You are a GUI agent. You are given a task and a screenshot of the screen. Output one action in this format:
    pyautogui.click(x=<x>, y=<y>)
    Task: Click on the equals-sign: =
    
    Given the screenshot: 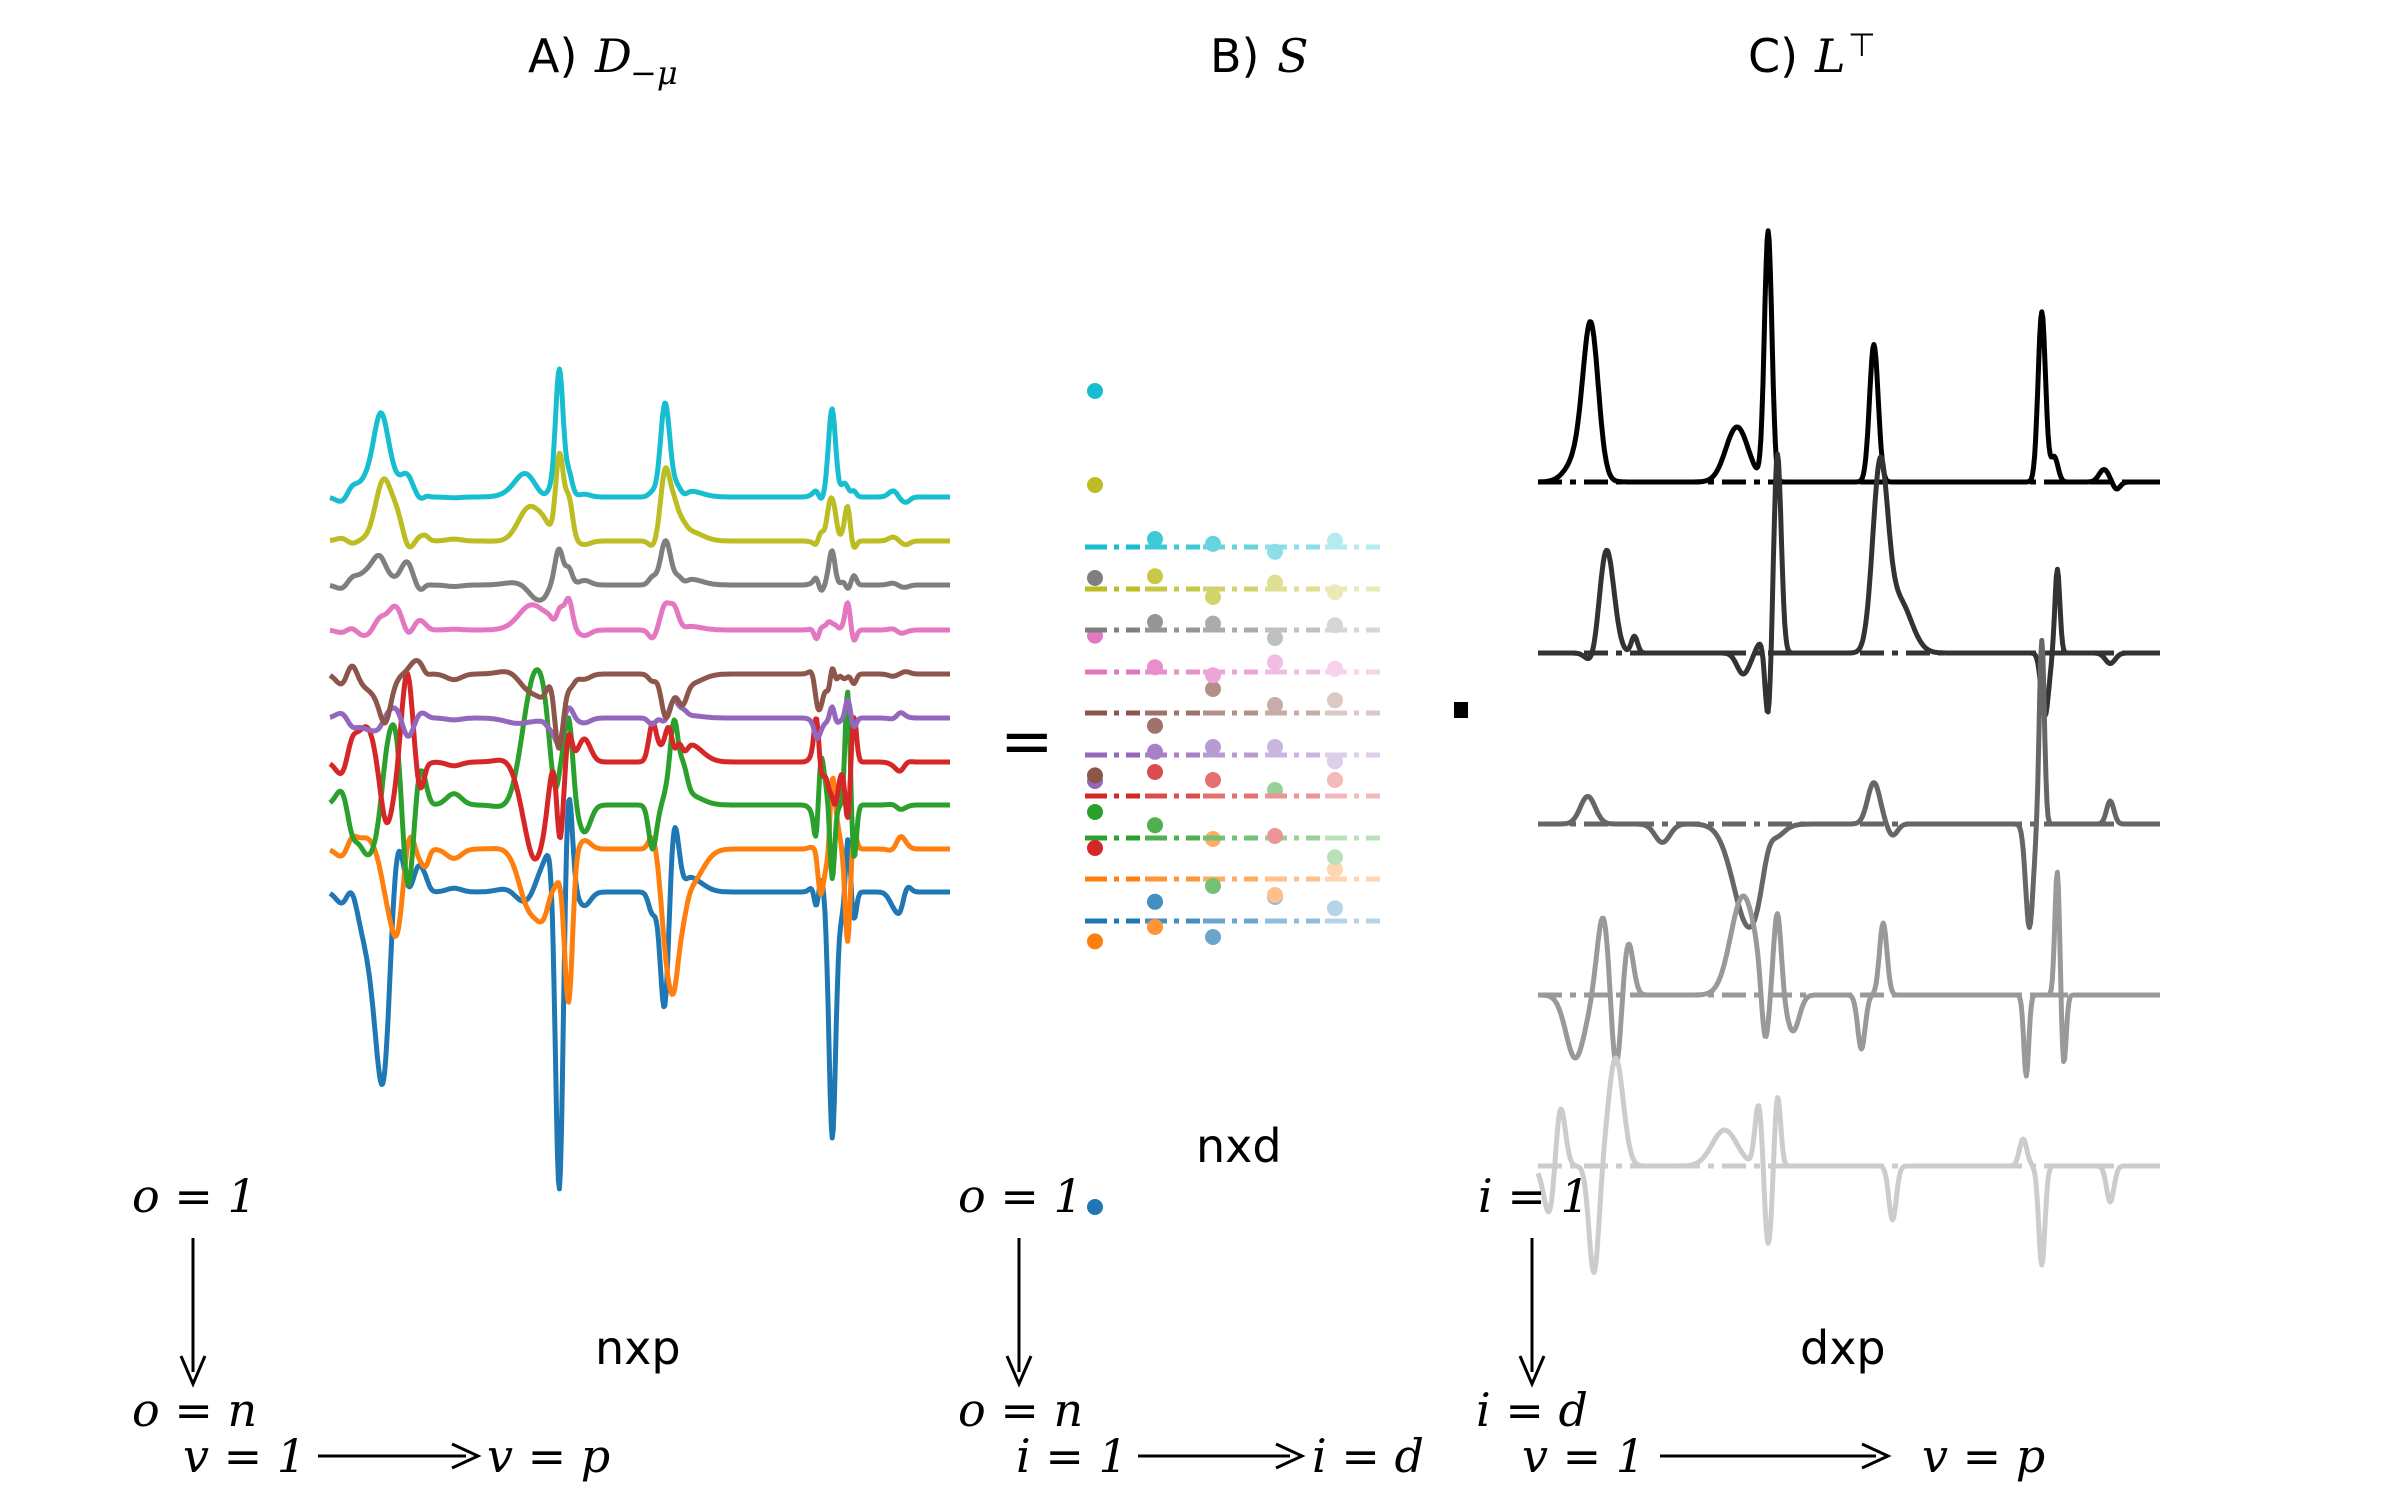 What is the action you would take?
    pyautogui.click(x=1027, y=742)
    